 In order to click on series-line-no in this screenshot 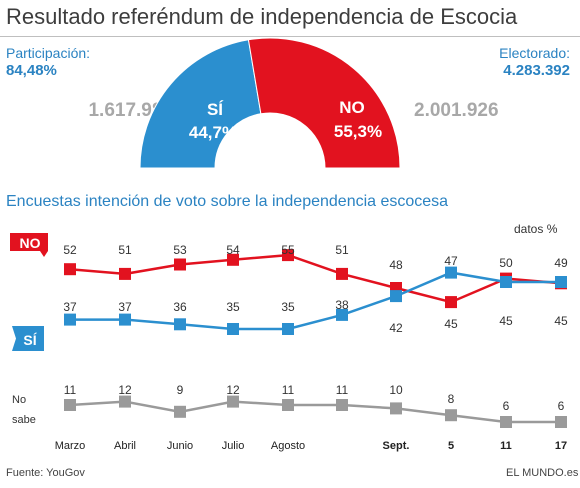, I will do `click(315, 278)`.